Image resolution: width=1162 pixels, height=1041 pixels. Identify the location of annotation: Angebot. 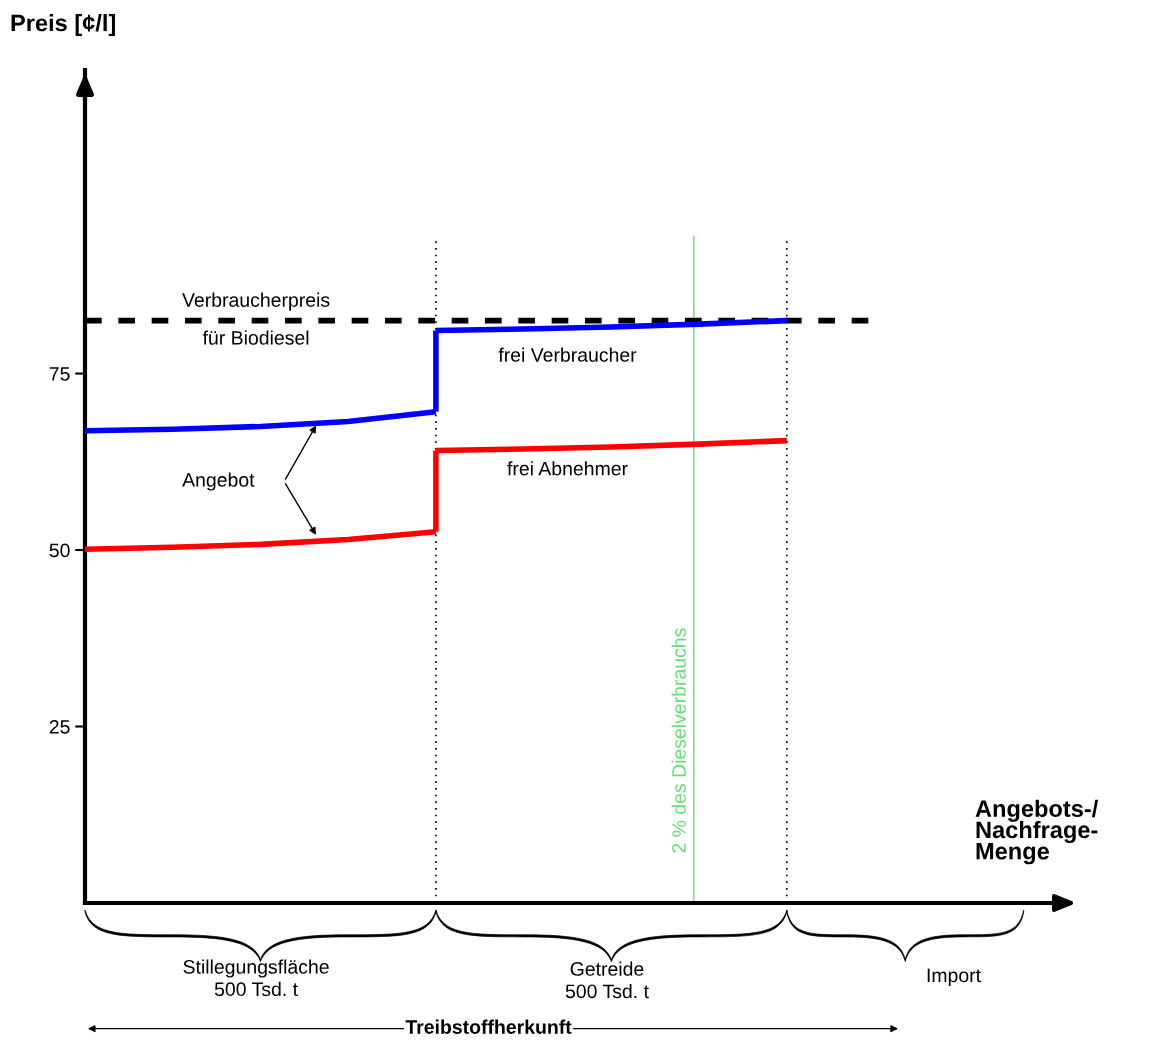
(218, 481).